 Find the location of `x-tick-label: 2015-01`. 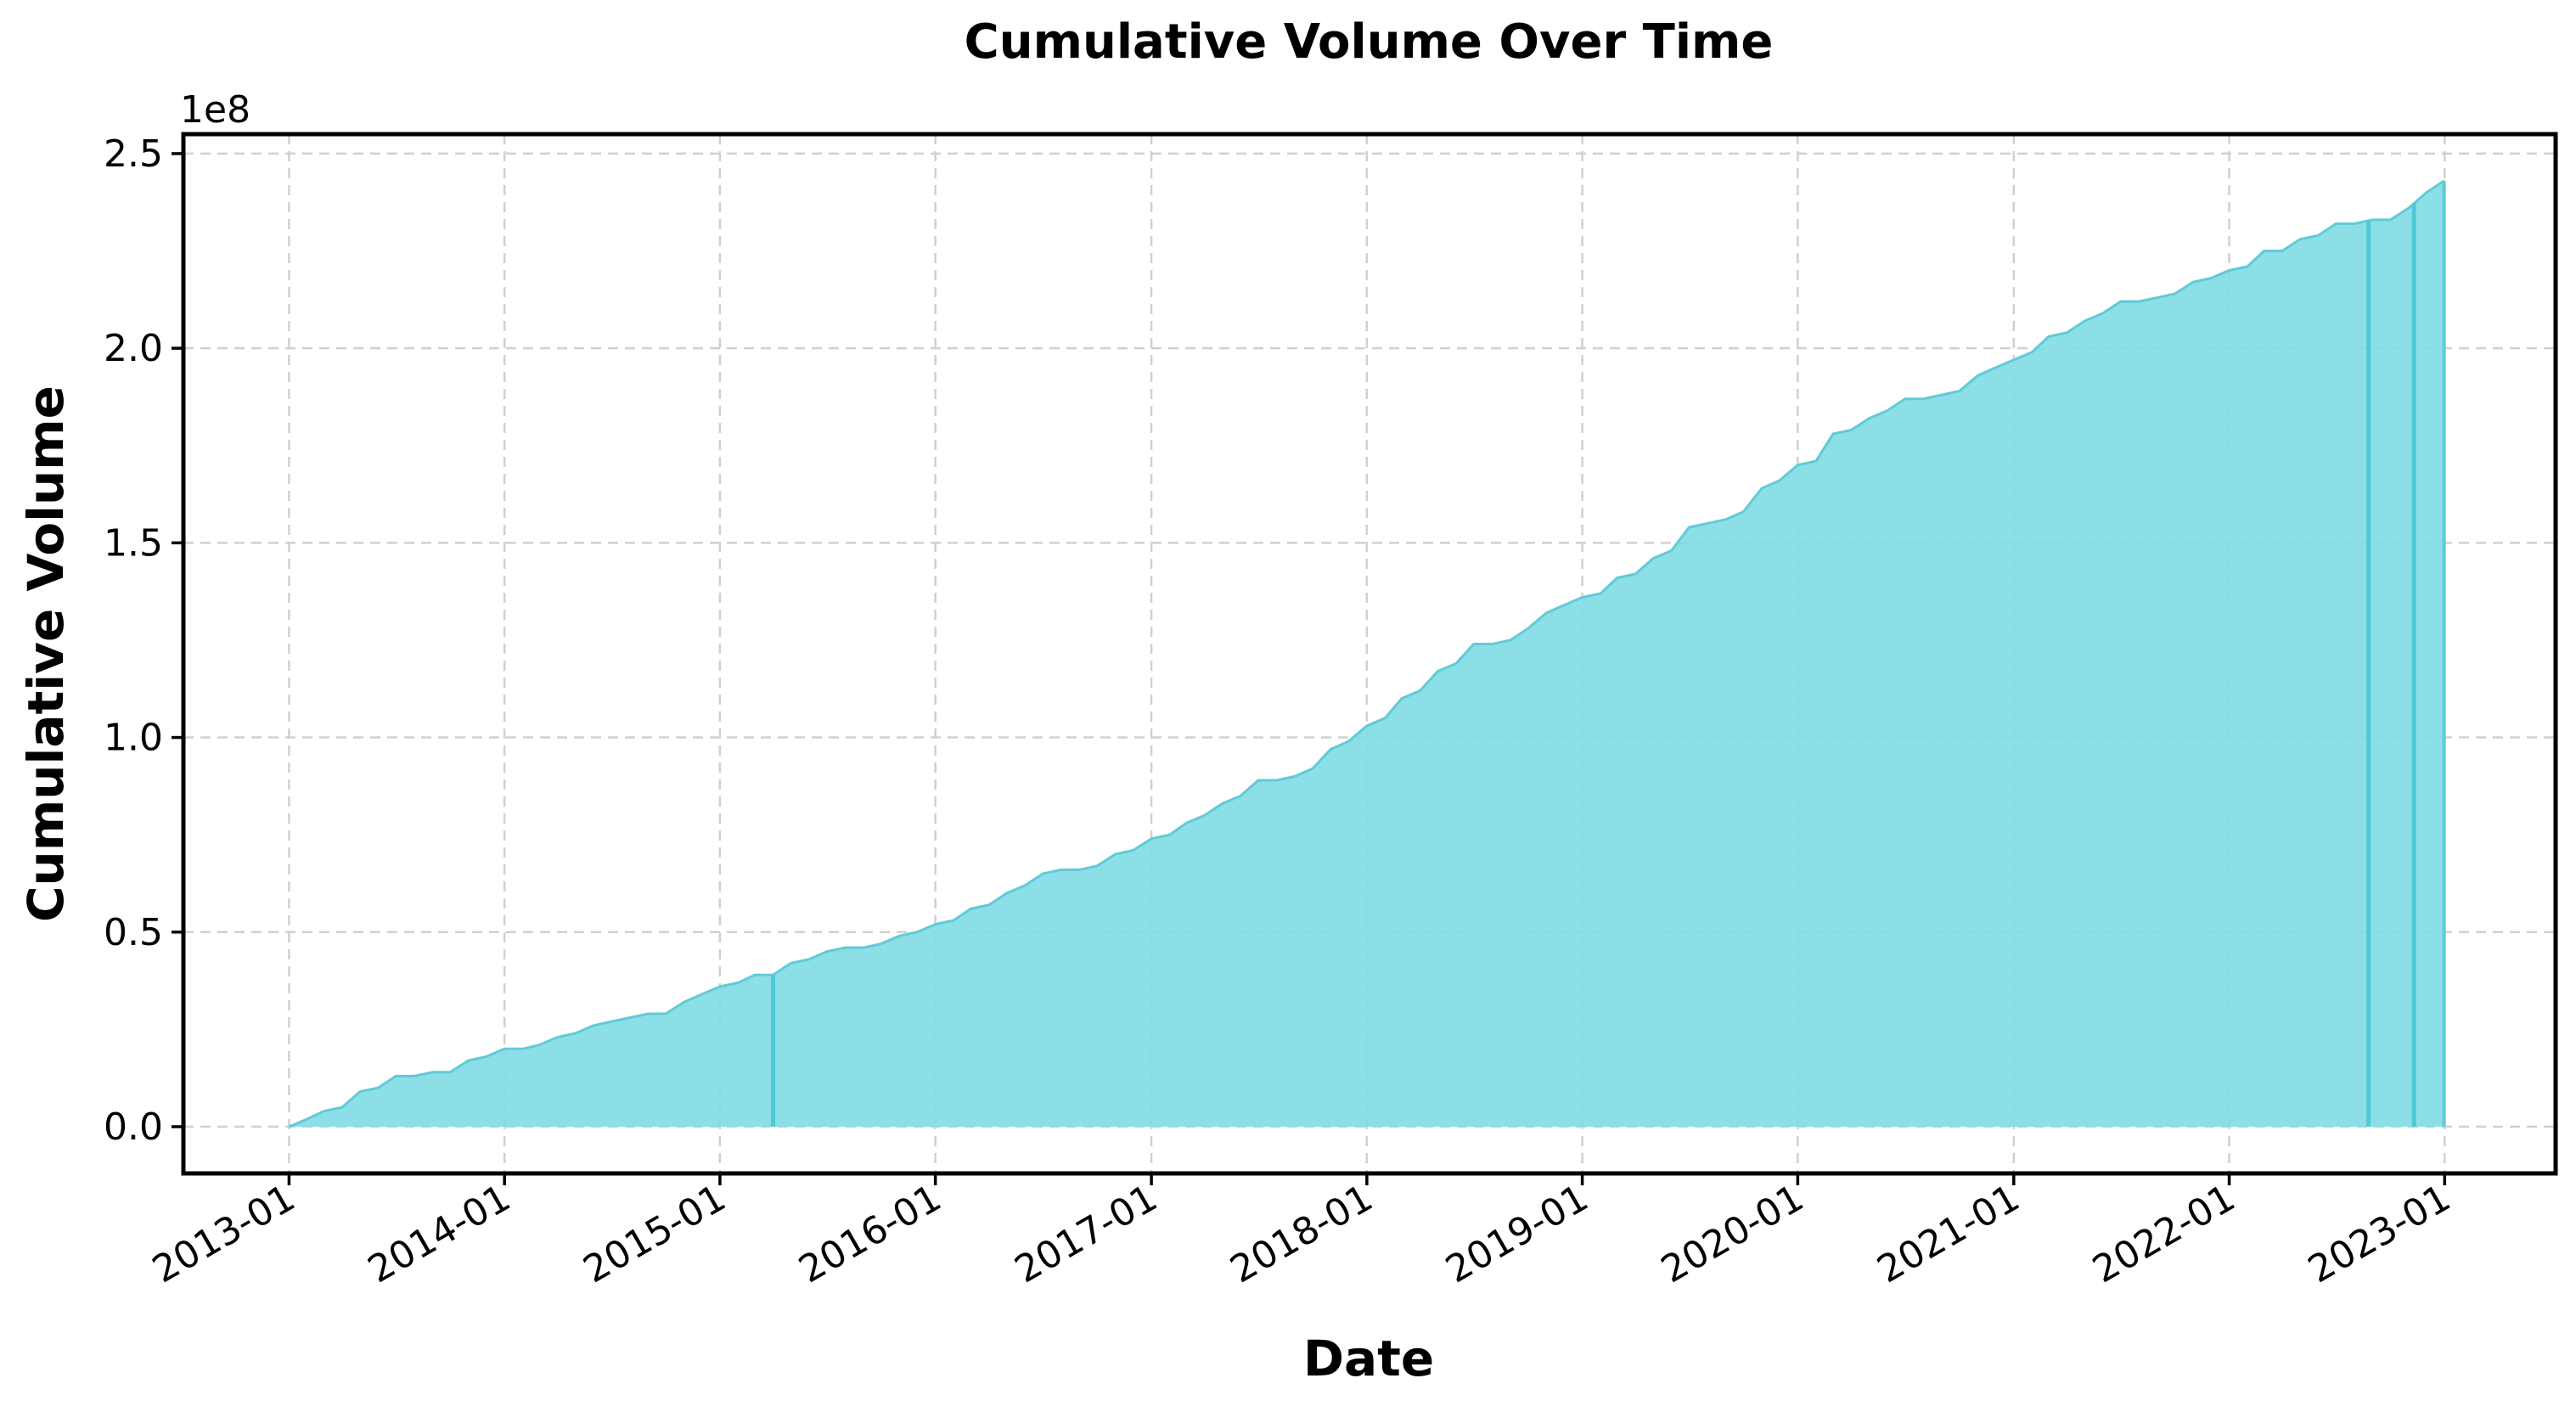

x-tick-label: 2015-01 is located at coordinates (655, 1233).